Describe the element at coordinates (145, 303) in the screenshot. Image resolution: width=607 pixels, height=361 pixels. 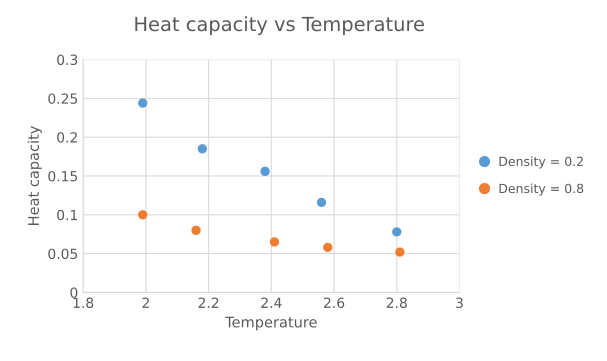
I see `x-tick-label: 2` at that location.